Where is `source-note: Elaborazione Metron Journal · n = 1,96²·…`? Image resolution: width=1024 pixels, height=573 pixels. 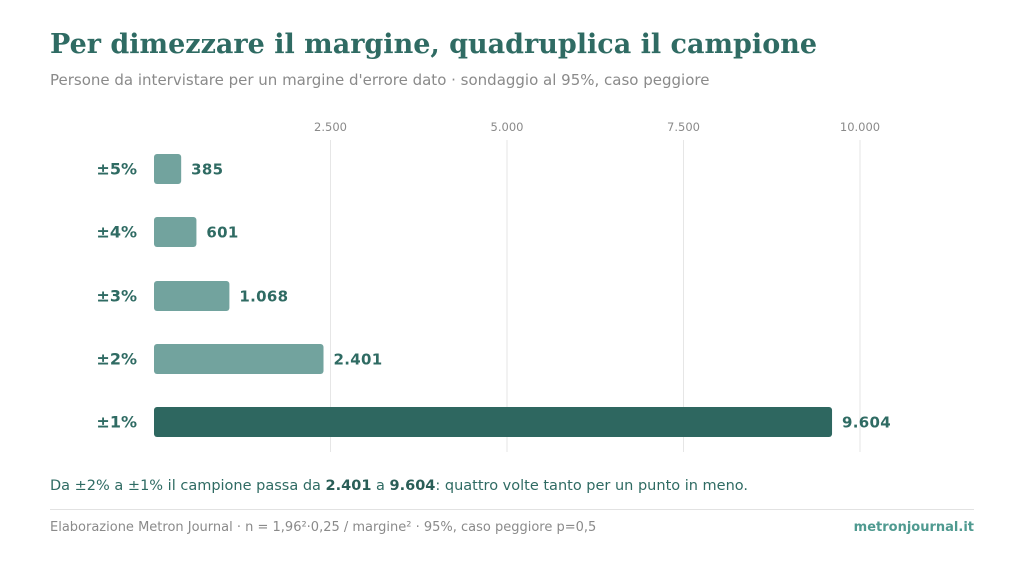 source-note: Elaborazione Metron Journal · n = 1,96²·… is located at coordinates (323, 527).